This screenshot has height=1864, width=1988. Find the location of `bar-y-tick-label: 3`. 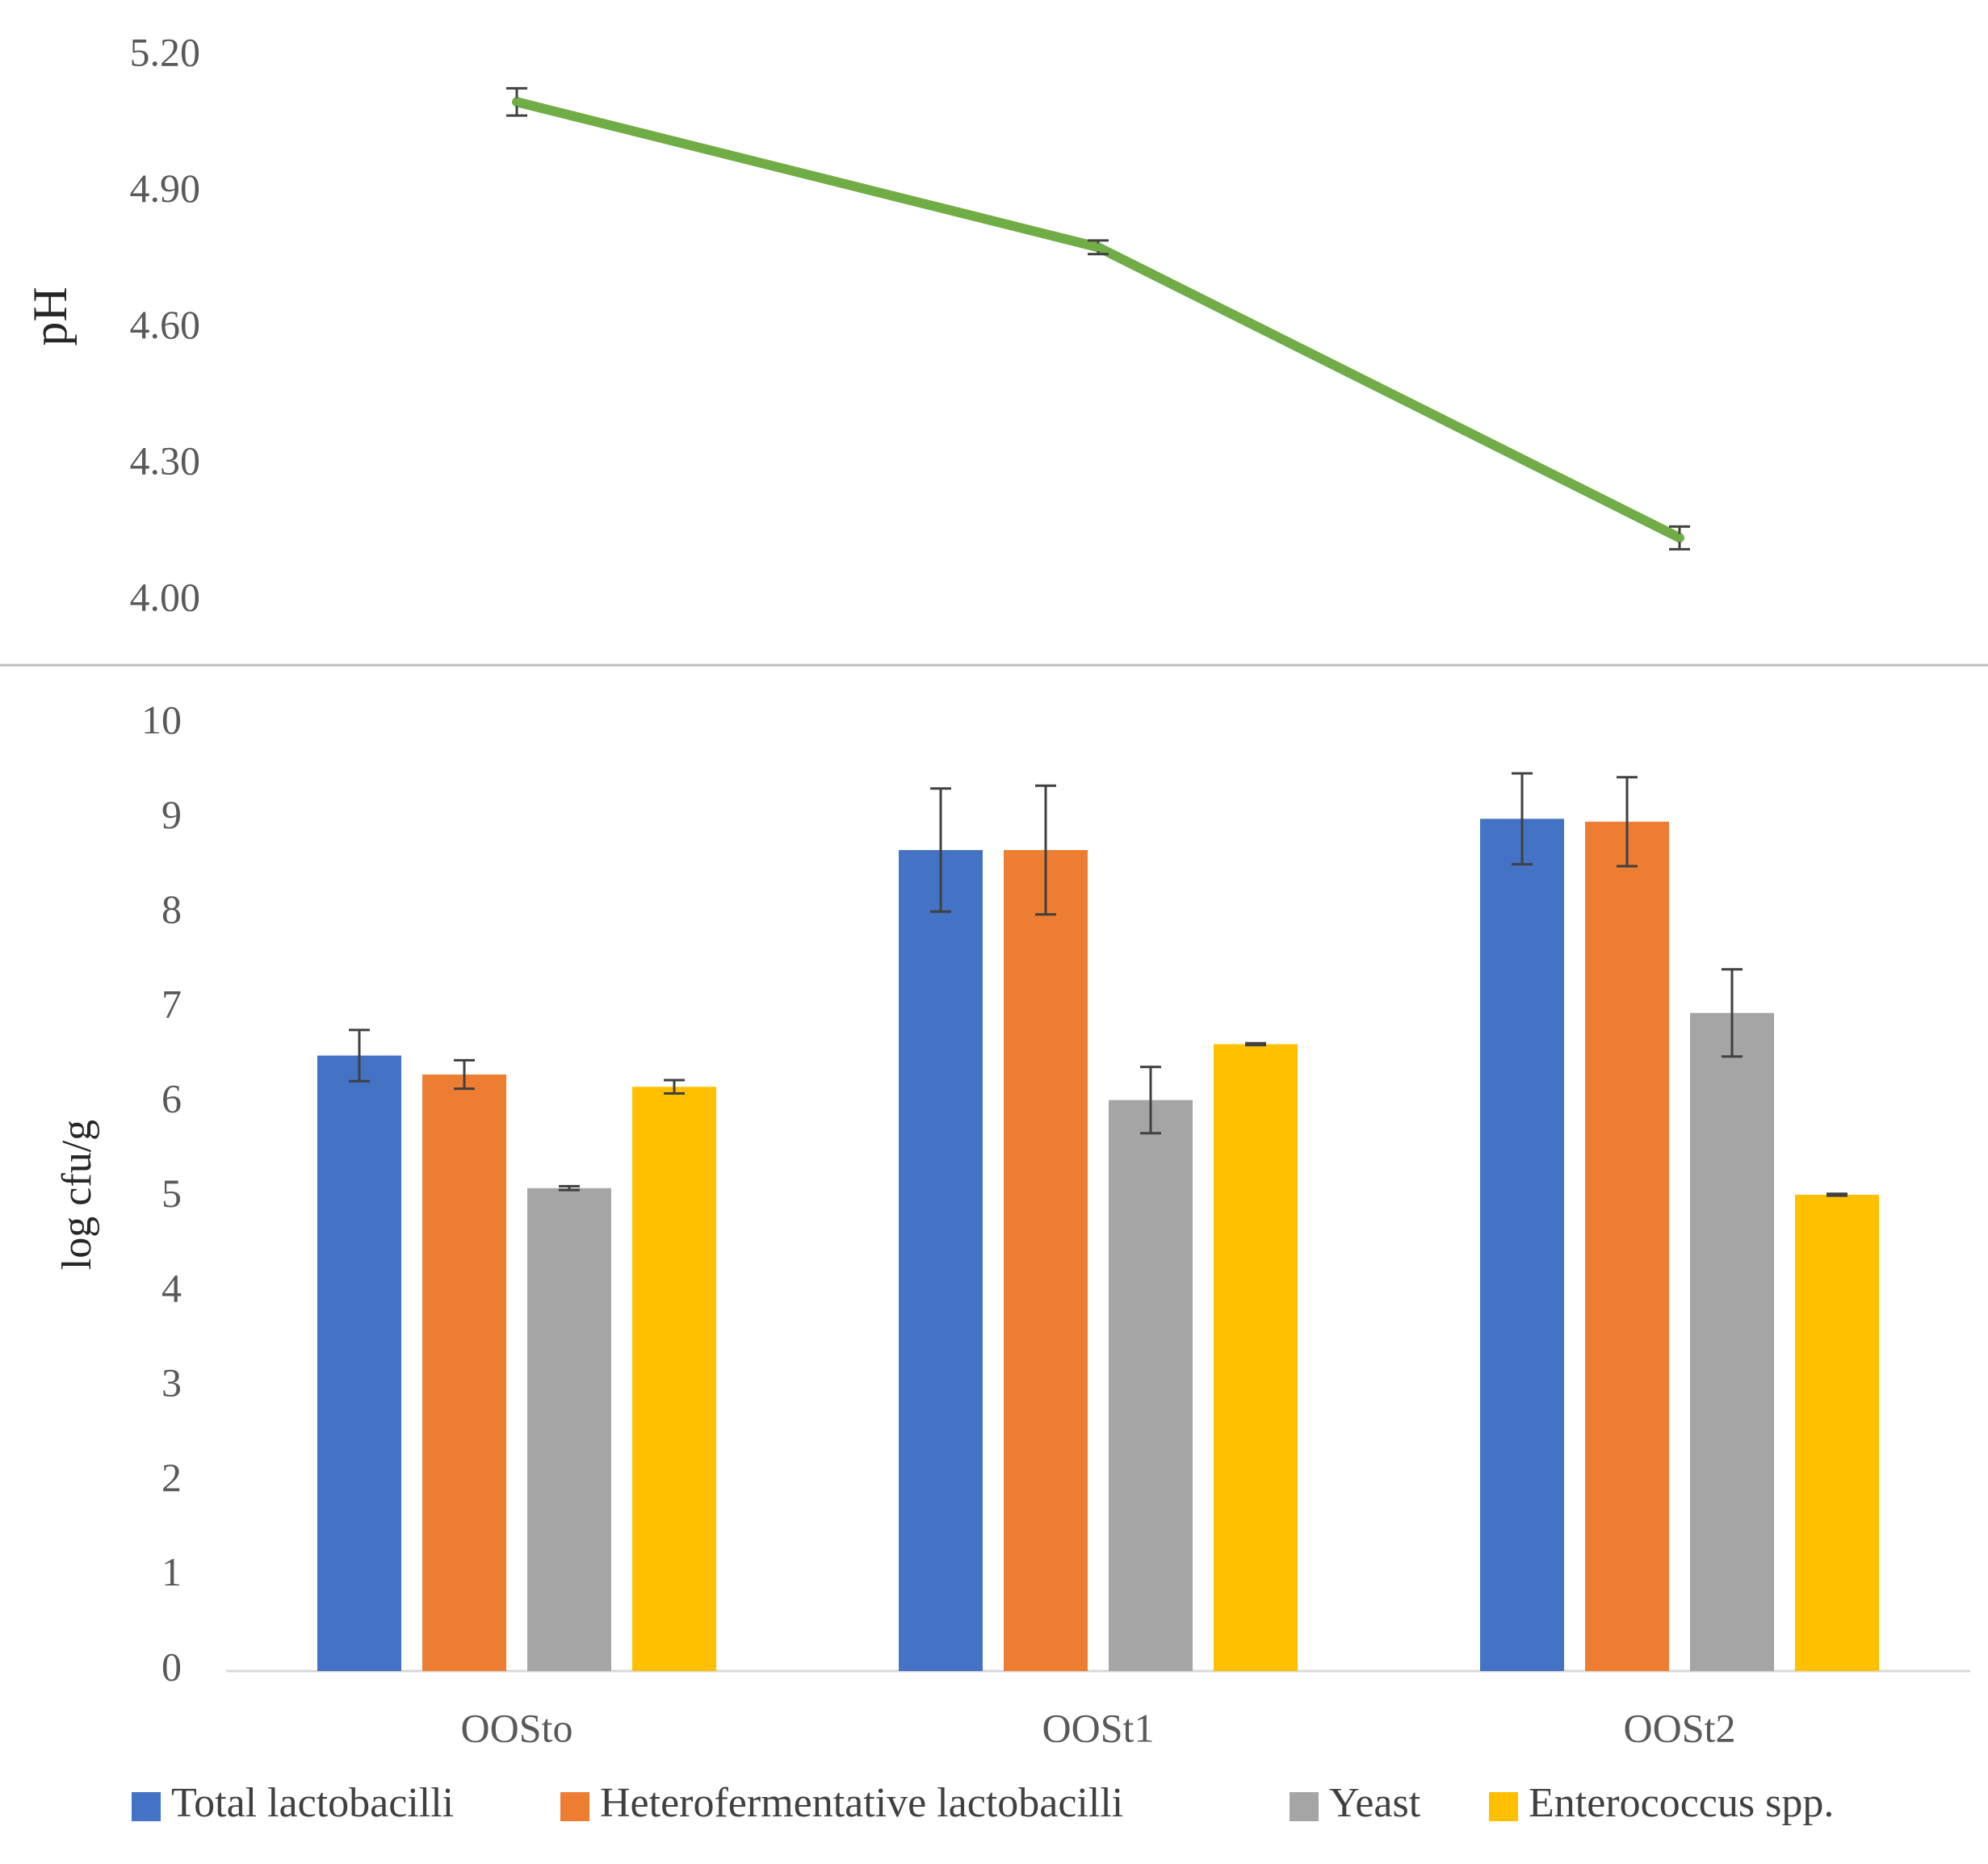

bar-y-tick-label: 3 is located at coordinates (172, 1382).